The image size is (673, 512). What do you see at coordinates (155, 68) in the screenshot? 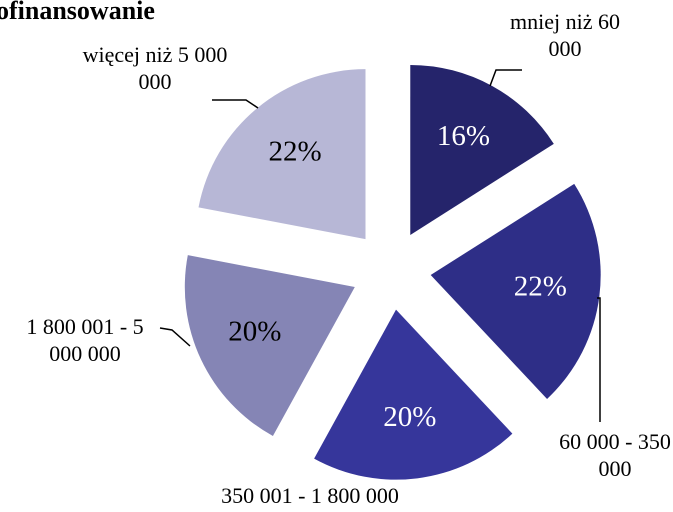
I see `category-label: więcej niż 5 000 000` at bounding box center [155, 68].